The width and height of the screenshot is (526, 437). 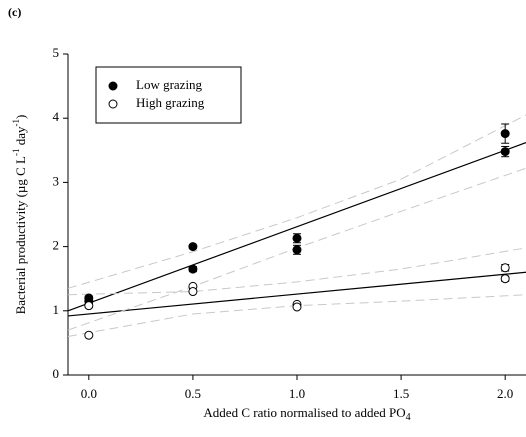 What do you see at coordinates (56, 245) in the screenshot?
I see `y-tick-label: 2` at bounding box center [56, 245].